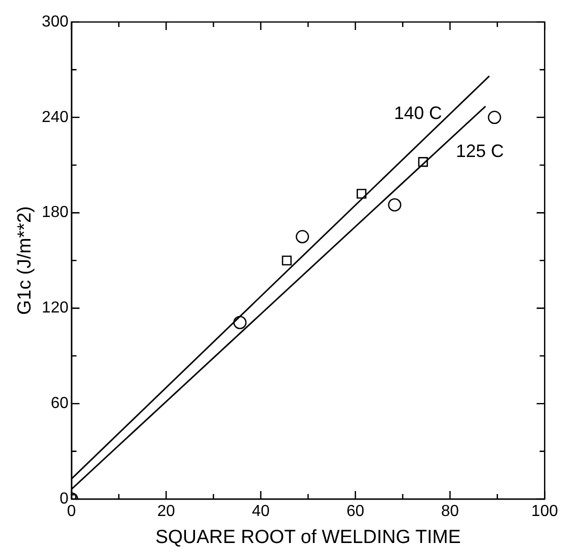  What do you see at coordinates (59, 403) in the screenshot?
I see `y-tick-label: 60` at bounding box center [59, 403].